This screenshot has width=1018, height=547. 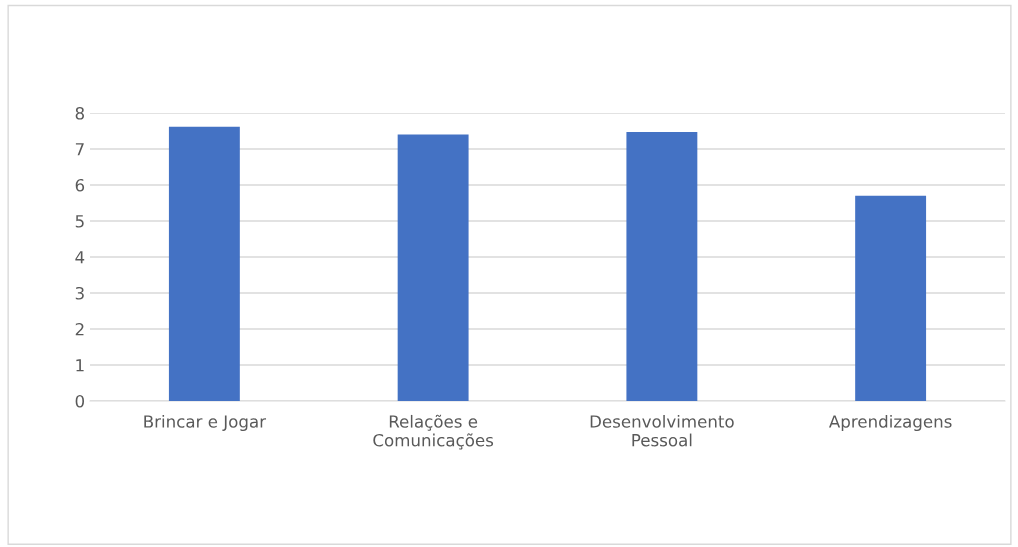 I want to click on y-tick-label: 1, so click(x=80, y=365).